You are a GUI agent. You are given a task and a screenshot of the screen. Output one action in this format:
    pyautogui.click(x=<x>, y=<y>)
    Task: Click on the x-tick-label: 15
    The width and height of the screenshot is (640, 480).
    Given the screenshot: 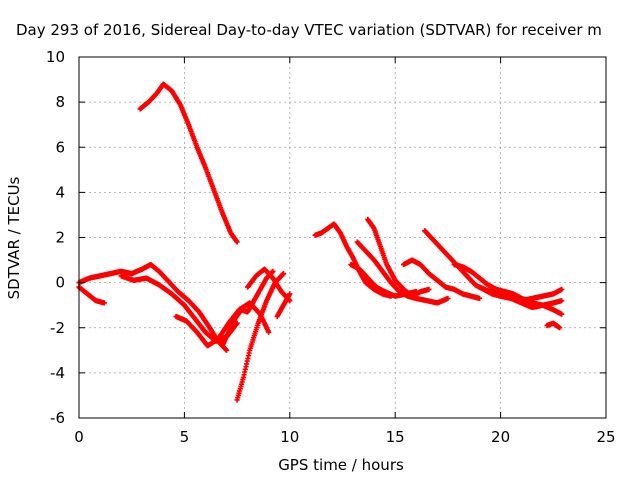 What is the action you would take?
    pyautogui.click(x=395, y=437)
    